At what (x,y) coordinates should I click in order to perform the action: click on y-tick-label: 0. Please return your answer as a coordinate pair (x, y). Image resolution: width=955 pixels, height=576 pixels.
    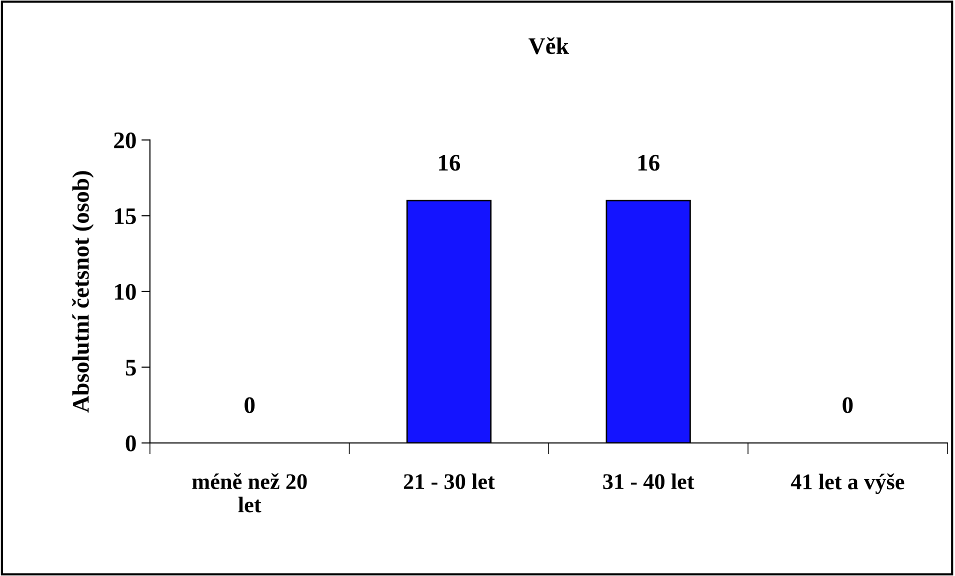
    Looking at the image, I should click on (131, 443).